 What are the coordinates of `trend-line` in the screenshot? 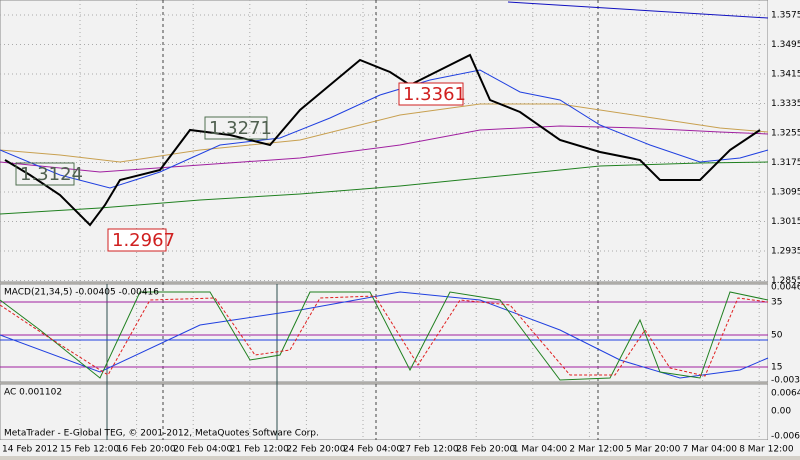 It's located at (638, 10).